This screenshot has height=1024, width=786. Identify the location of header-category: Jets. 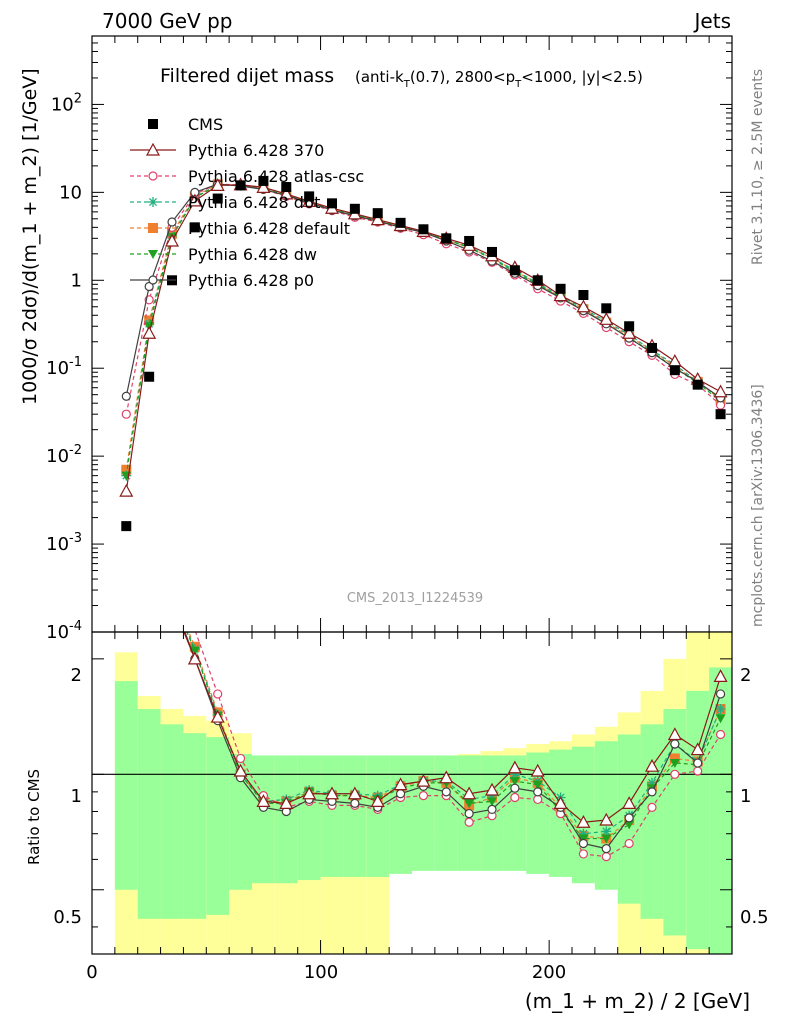
(712, 21).